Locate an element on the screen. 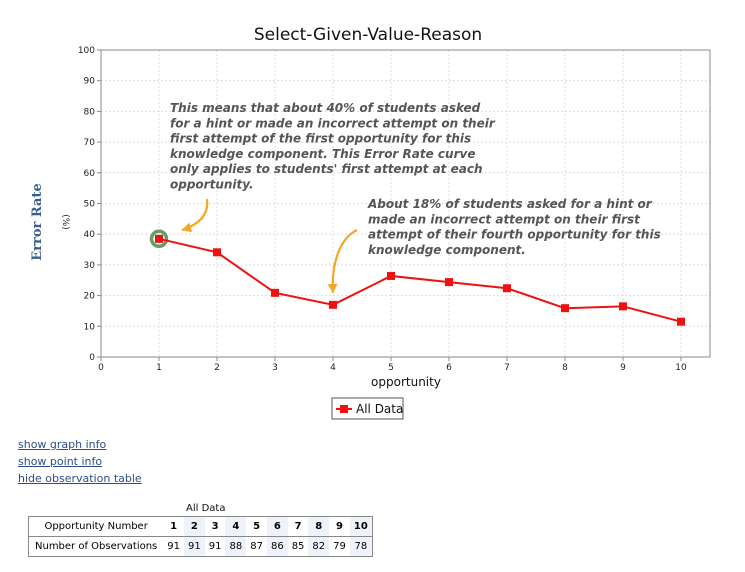 This screenshot has width=745, height=572. opportunity-number-cell: 1 is located at coordinates (174, 526).